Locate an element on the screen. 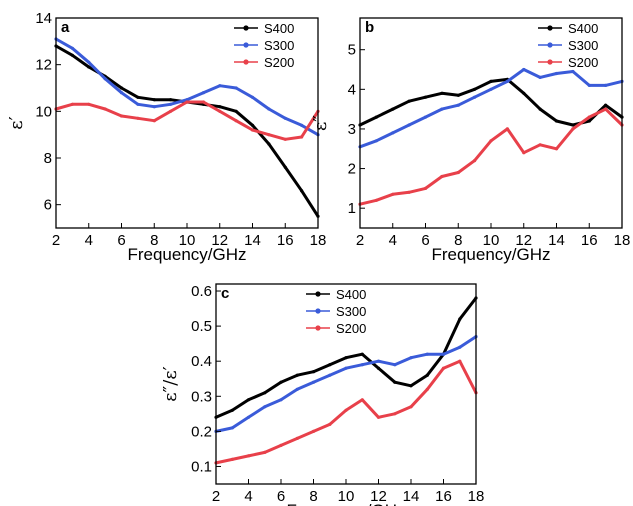 Image resolution: width=633 pixels, height=506 pixels. legend-marker-s300 is located at coordinates (318, 311).